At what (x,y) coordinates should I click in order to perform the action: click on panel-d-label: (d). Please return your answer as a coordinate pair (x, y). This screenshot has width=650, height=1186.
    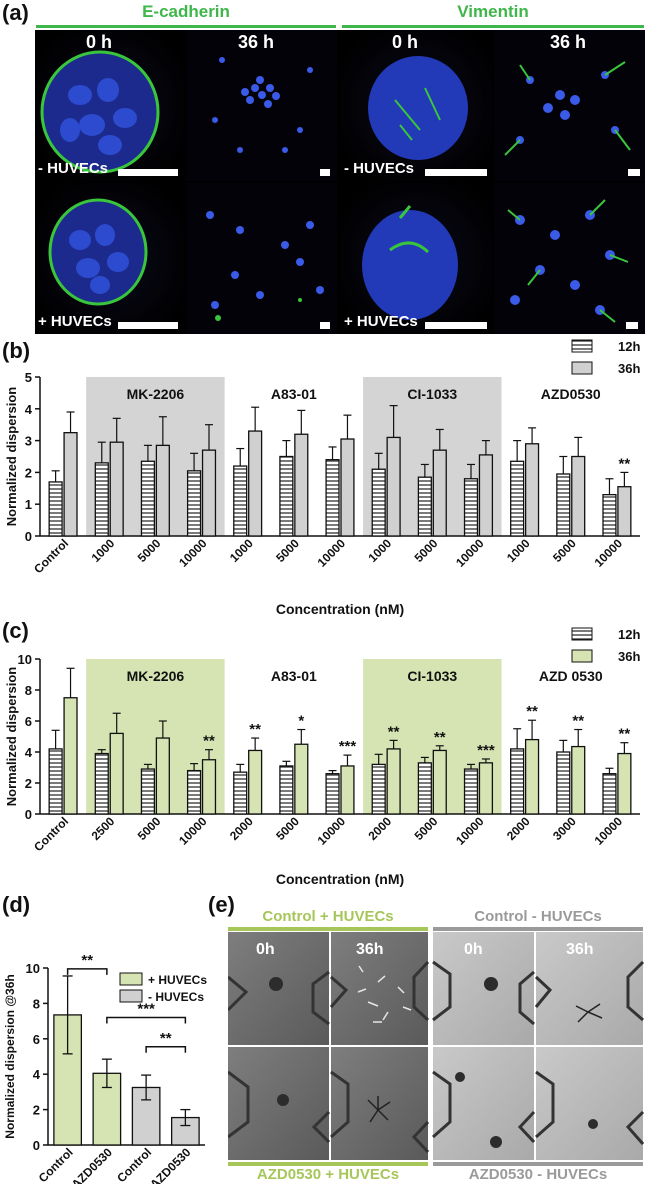
    Looking at the image, I should click on (16, 904).